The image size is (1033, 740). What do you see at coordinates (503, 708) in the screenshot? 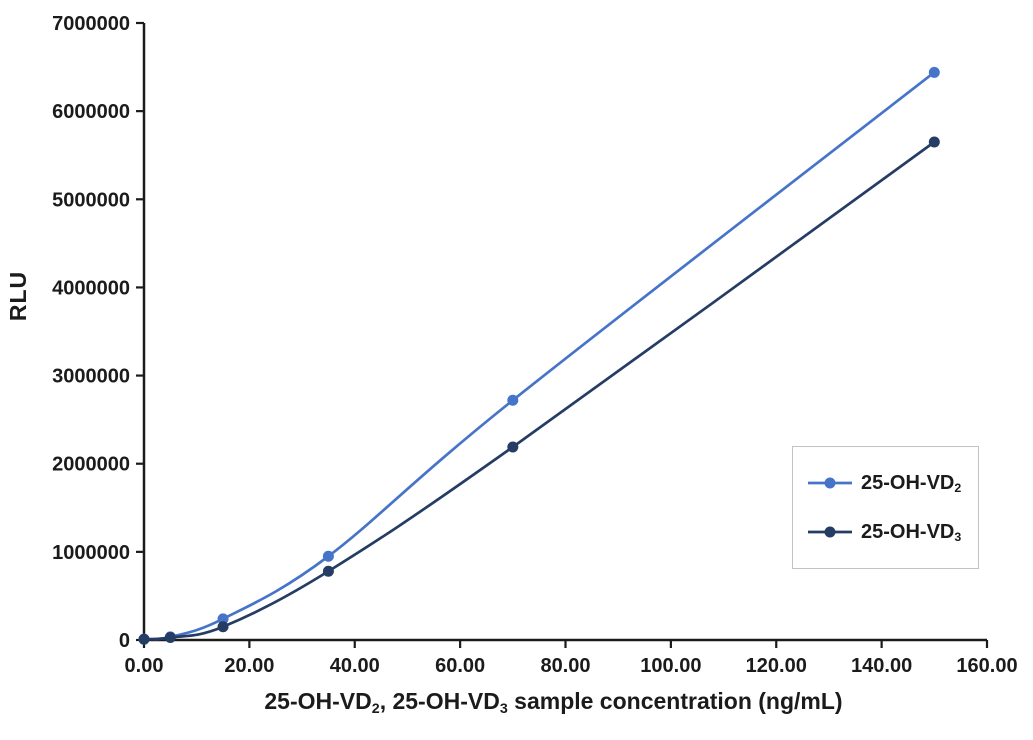
I see `x-axis-title-subscript: 3` at bounding box center [503, 708].